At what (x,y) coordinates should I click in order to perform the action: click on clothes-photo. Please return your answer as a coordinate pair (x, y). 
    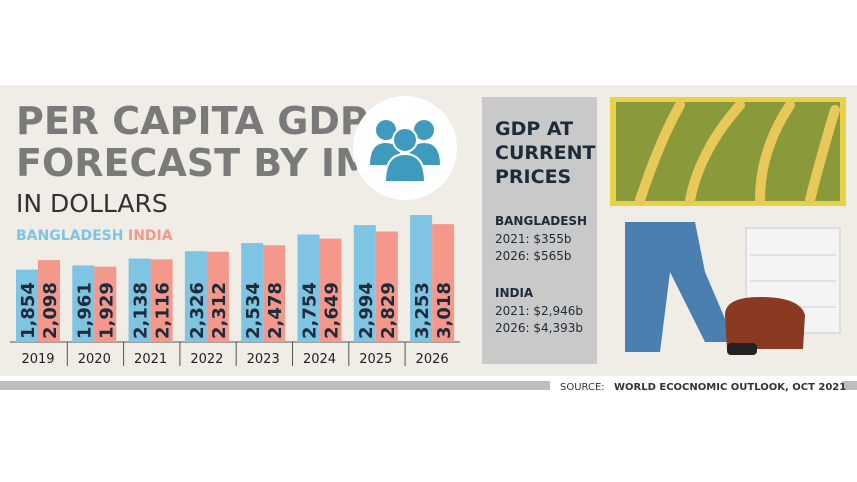
    Looking at the image, I should click on (733, 288).